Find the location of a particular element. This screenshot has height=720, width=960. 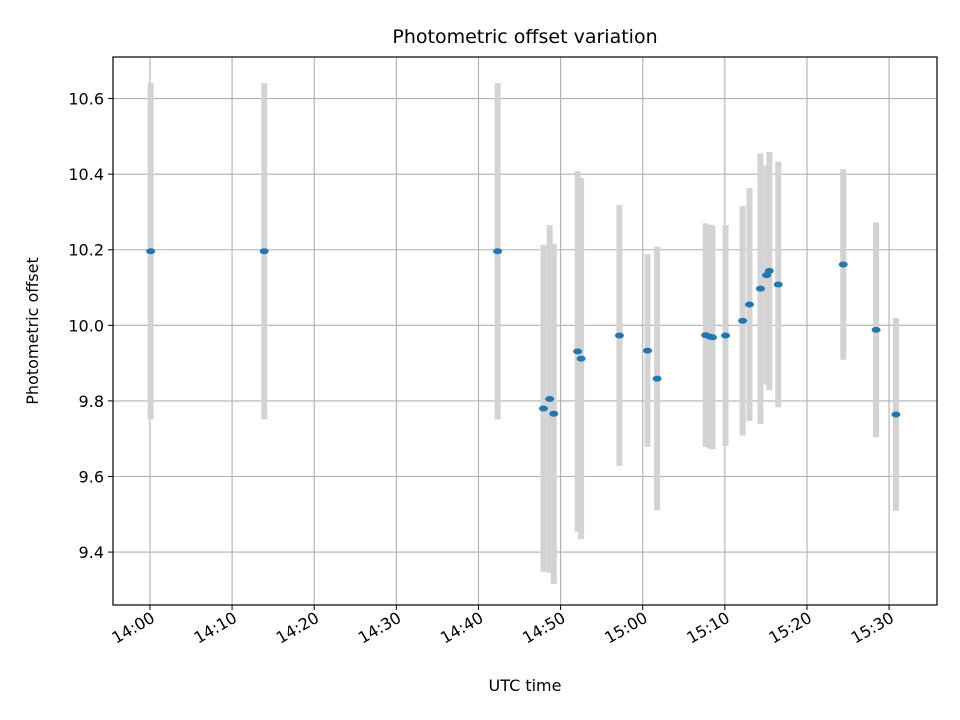

y-tick-label: 10.4 is located at coordinates (86, 174).